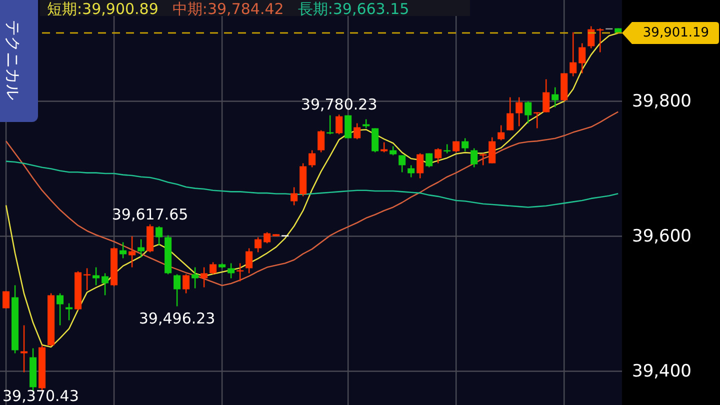 This screenshot has width=720, height=405. Describe the element at coordinates (662, 236) in the screenshot. I see `y-tick-label: 39,600` at that location.